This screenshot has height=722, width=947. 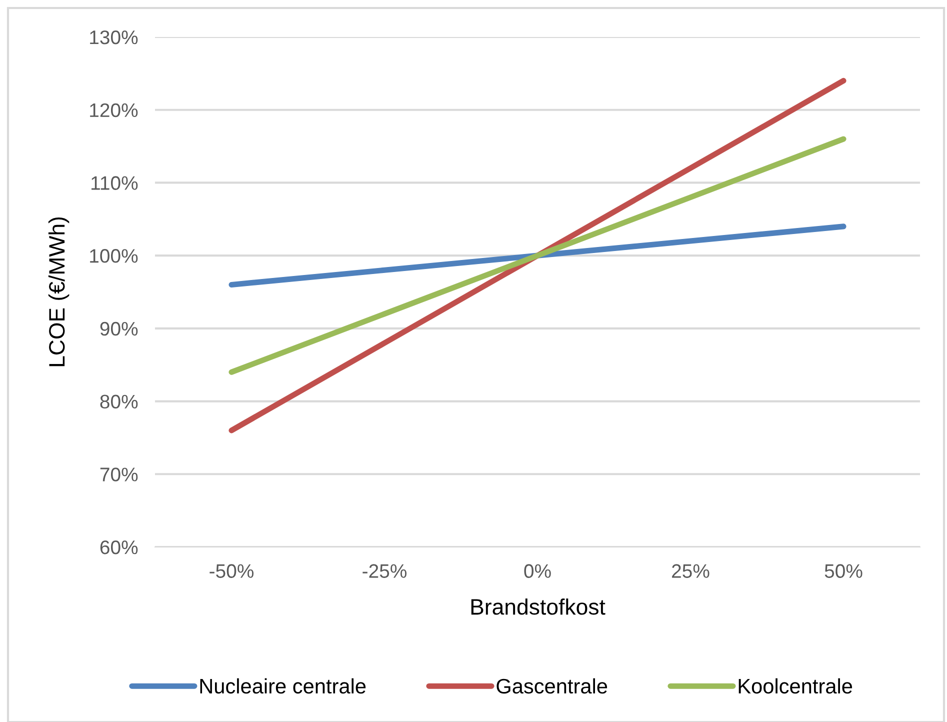 What do you see at coordinates (119, 329) in the screenshot?
I see `y-tick-label: 90%` at bounding box center [119, 329].